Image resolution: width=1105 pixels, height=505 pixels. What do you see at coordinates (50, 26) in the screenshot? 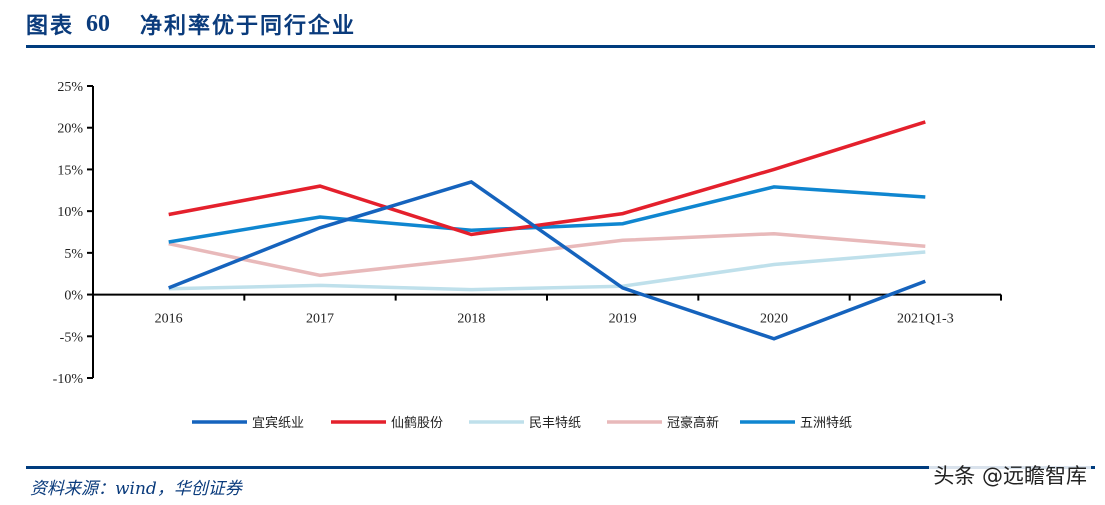
I see `figure-label: 图表` at bounding box center [50, 26].